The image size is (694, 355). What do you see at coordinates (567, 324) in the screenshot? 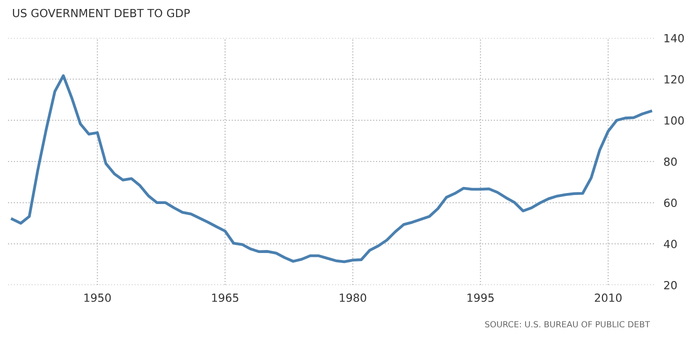
I see `source-note: SOURCE: U.S. BUREAU OF PUBLIC DEBT` at bounding box center [567, 324].